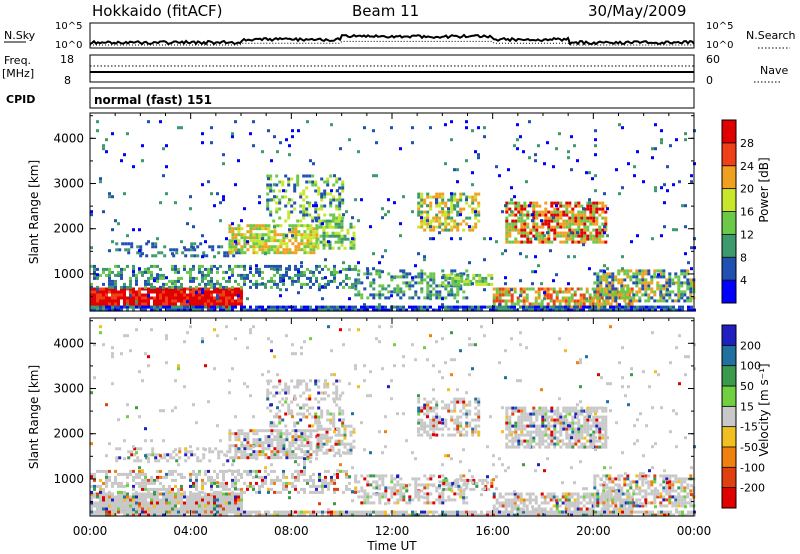 Image resolution: width=800 pixels, height=554 pixels. Describe the element at coordinates (17, 60) in the screenshot. I see `freq-label: Freq.` at that location.